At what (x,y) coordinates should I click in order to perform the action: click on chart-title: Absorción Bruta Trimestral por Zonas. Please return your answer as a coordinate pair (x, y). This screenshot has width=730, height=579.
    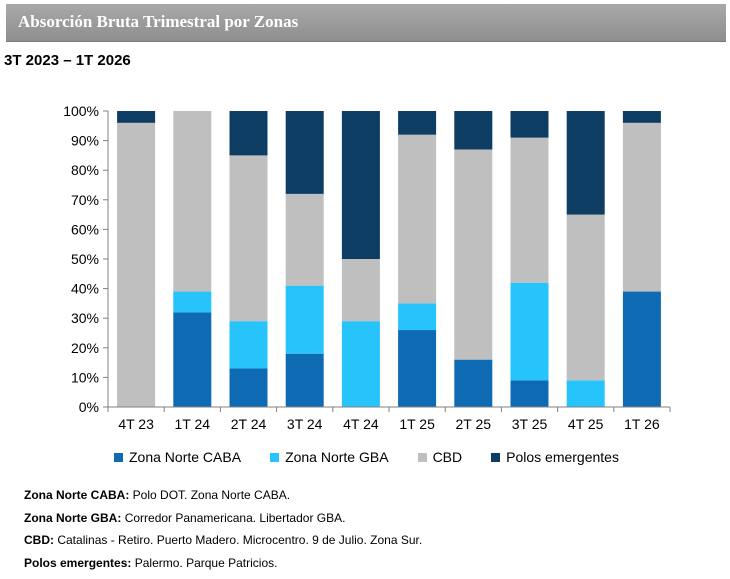
    Looking at the image, I should click on (158, 21).